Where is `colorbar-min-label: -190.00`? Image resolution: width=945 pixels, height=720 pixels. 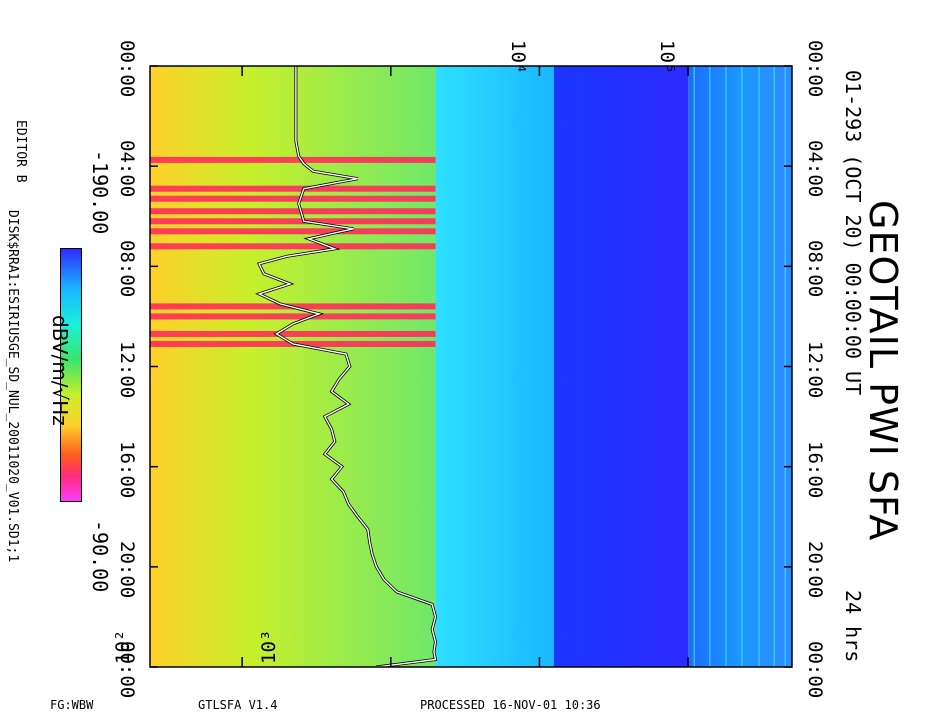 colorbar-min-label: -190.00 is located at coordinates (100, 192).